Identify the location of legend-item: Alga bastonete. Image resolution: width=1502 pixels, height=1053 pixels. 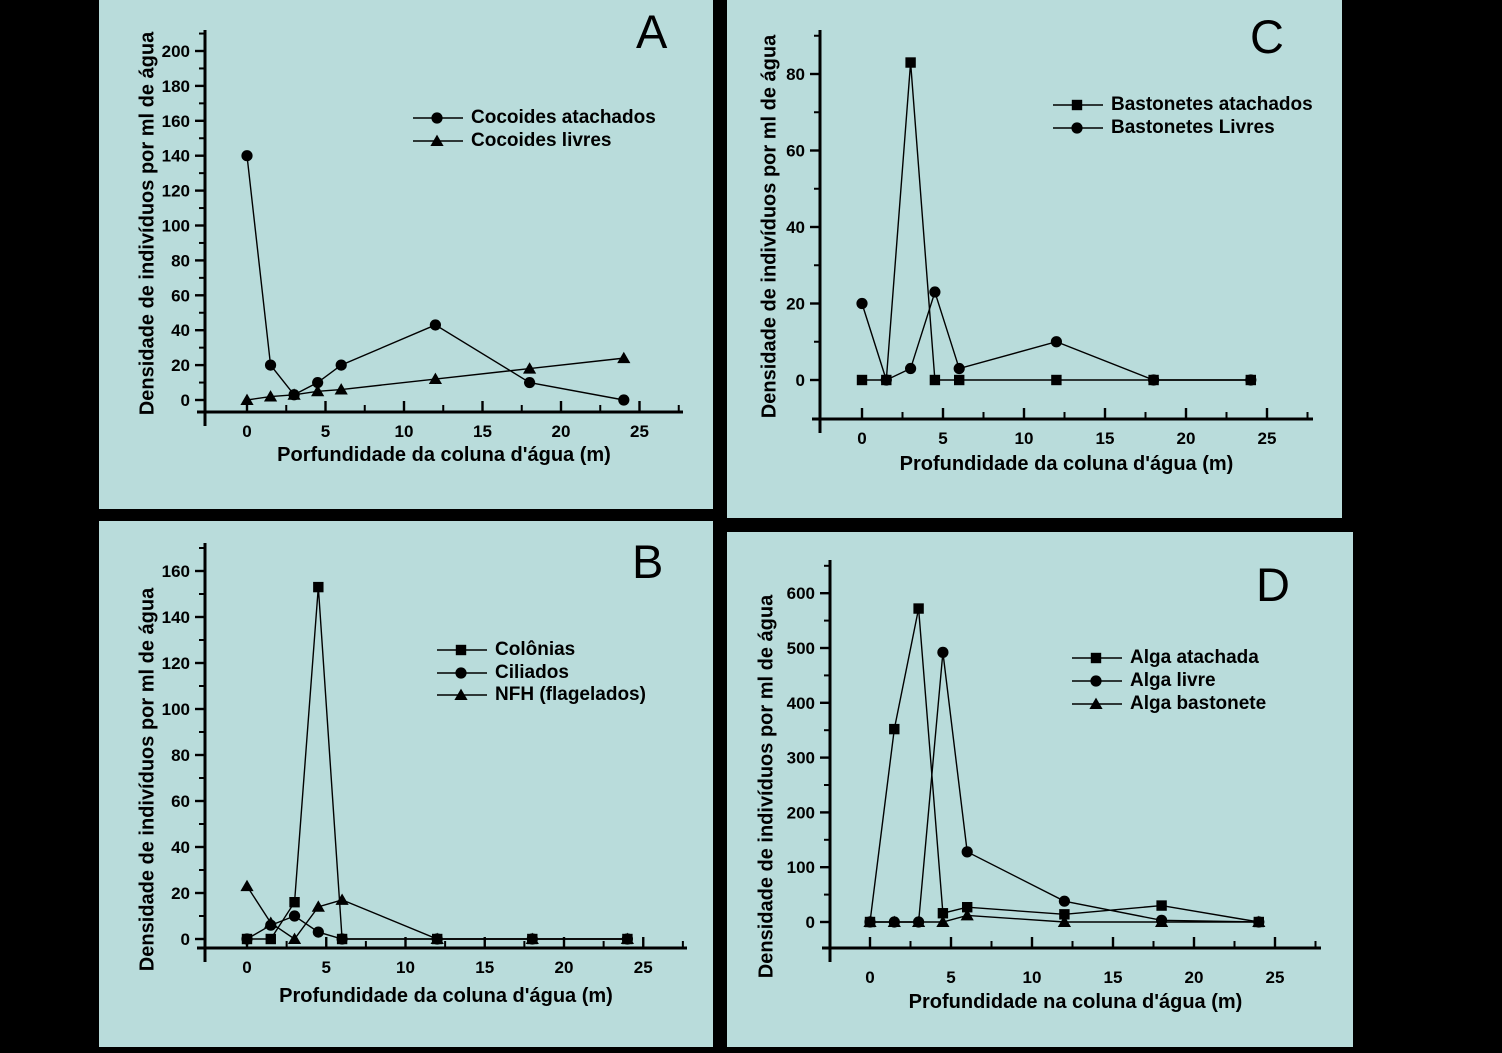
(1169, 704).